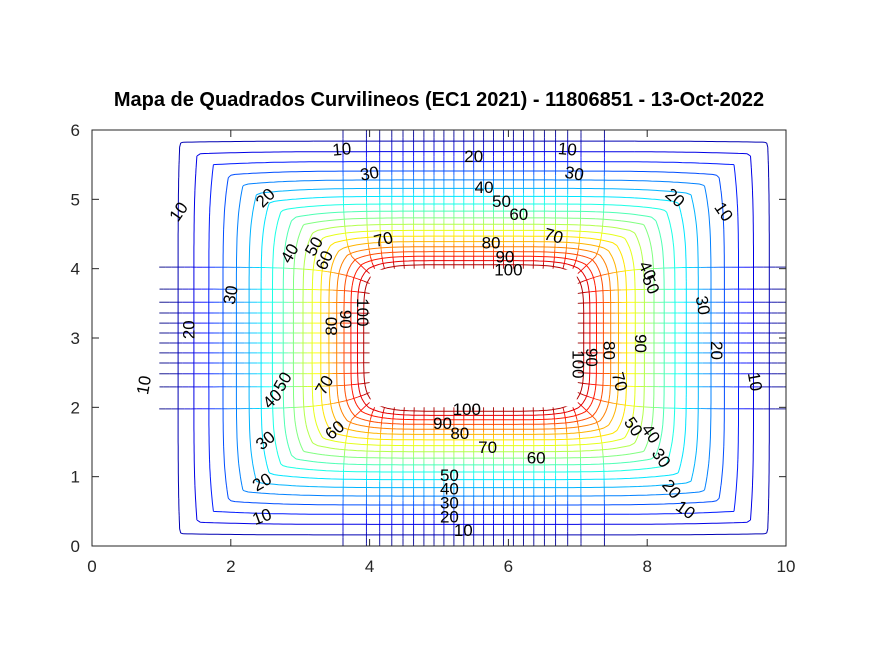 This screenshot has height=654, width=871. What do you see at coordinates (75, 546) in the screenshot?
I see `y-tick-label: 0` at bounding box center [75, 546].